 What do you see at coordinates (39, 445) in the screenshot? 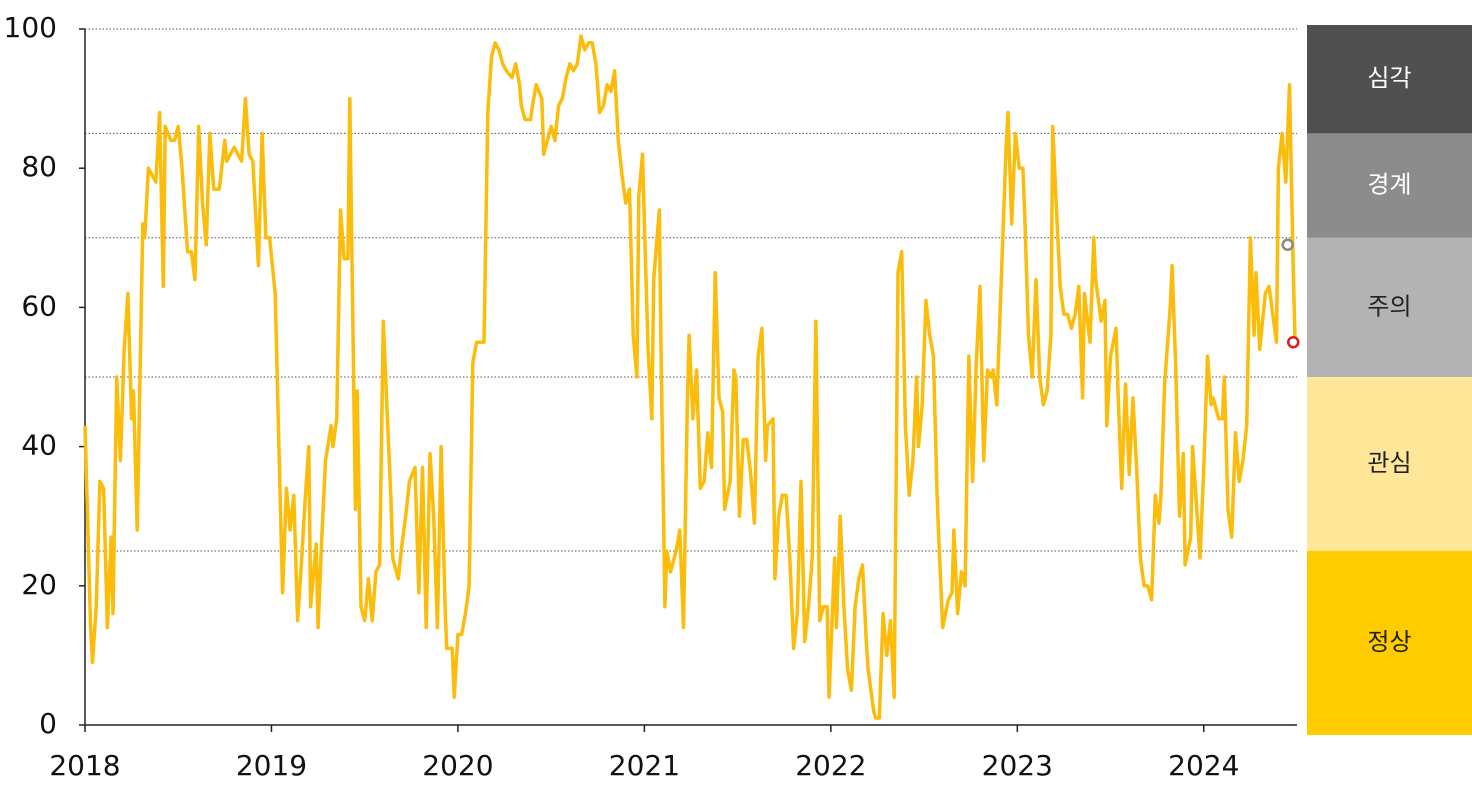
I see `y-tick-label: 40` at bounding box center [39, 445].